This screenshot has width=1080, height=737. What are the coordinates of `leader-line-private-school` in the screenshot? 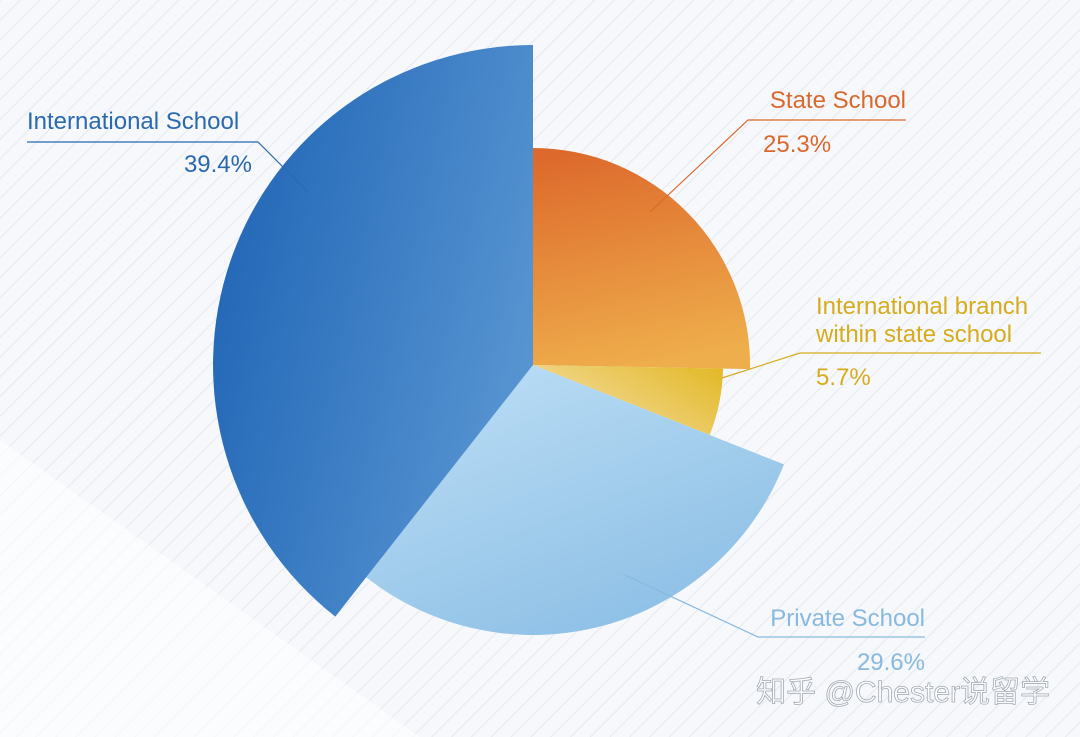 It's located at (774, 606).